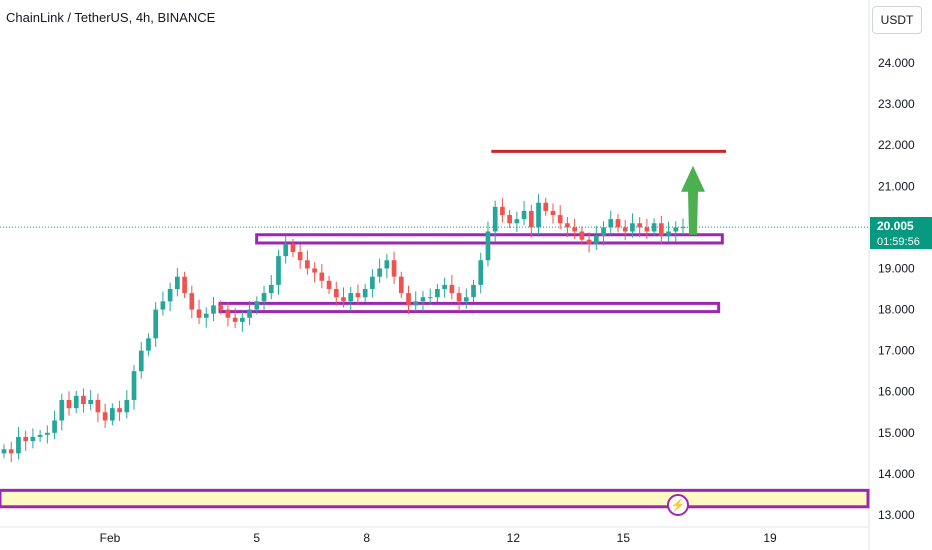 Image resolution: width=932 pixels, height=550 pixels. Describe the element at coordinates (896, 433) in the screenshot. I see `y-tick-label: 15.000` at that location.